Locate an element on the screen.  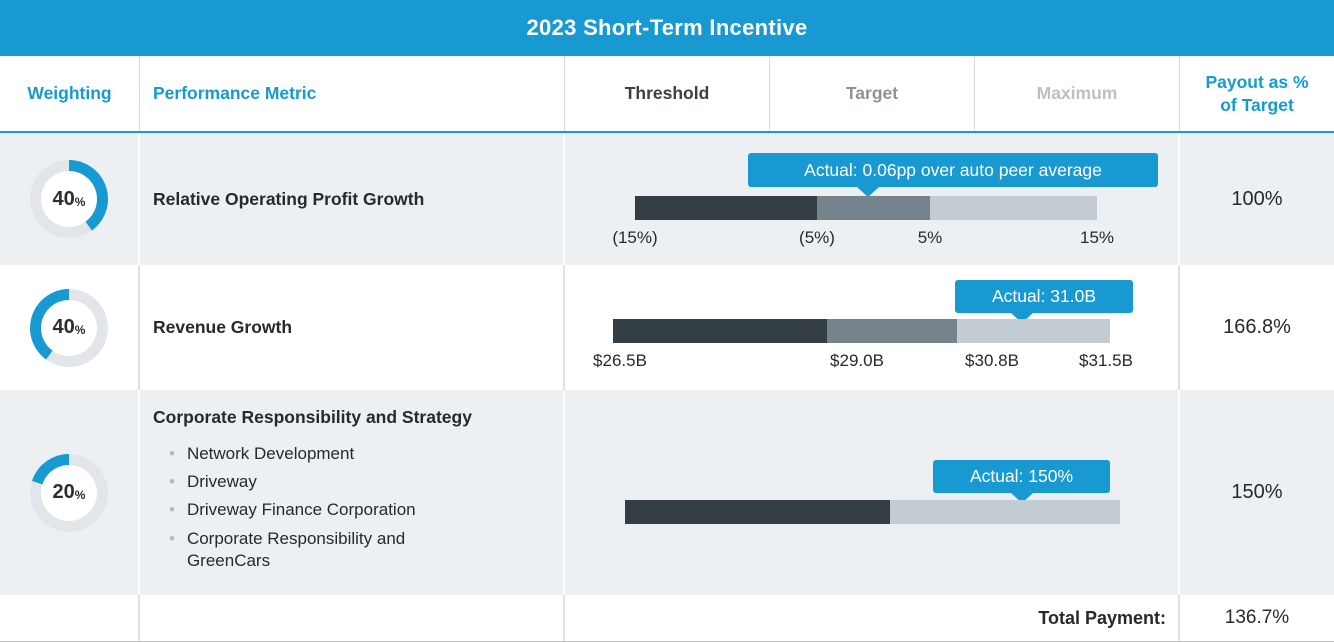
axis-tick: $26.5B is located at coordinates (620, 360).